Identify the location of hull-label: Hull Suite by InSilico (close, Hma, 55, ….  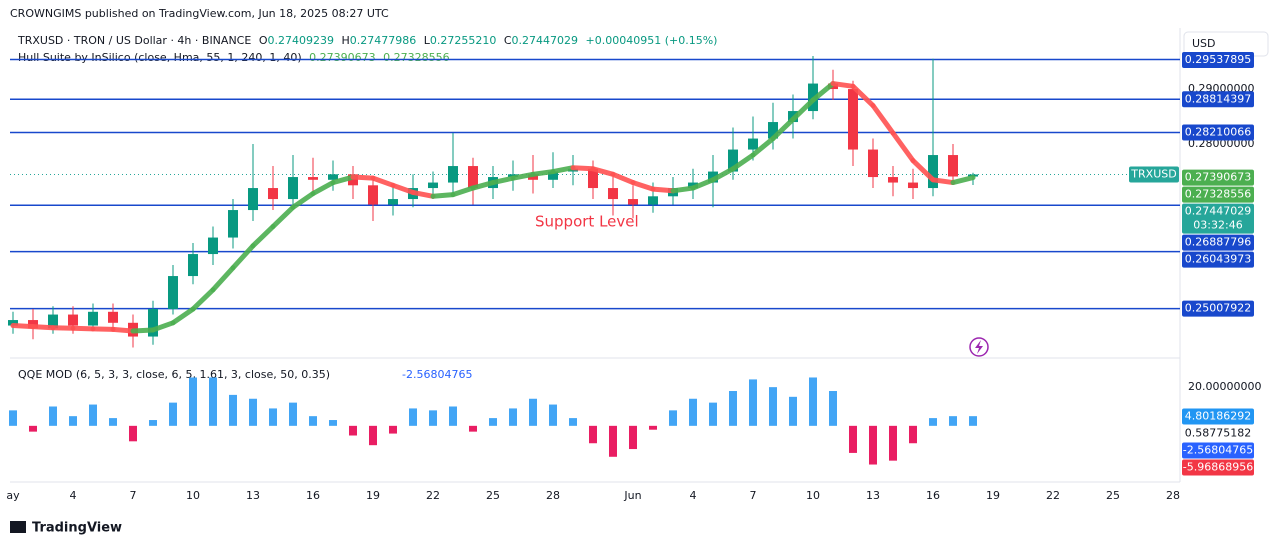
(160, 57).